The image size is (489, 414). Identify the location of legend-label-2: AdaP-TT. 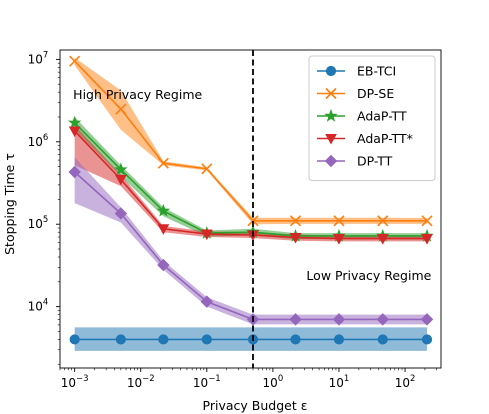
(382, 116).